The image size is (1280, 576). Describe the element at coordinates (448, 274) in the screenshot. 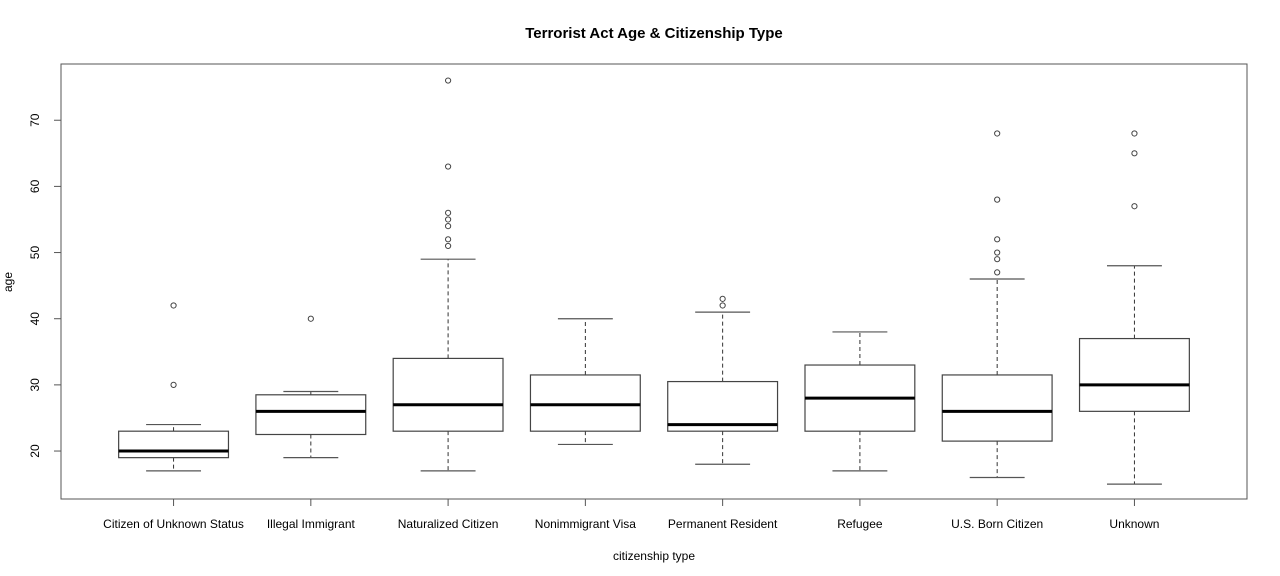

I see `box-naturalized-citizen` at that location.